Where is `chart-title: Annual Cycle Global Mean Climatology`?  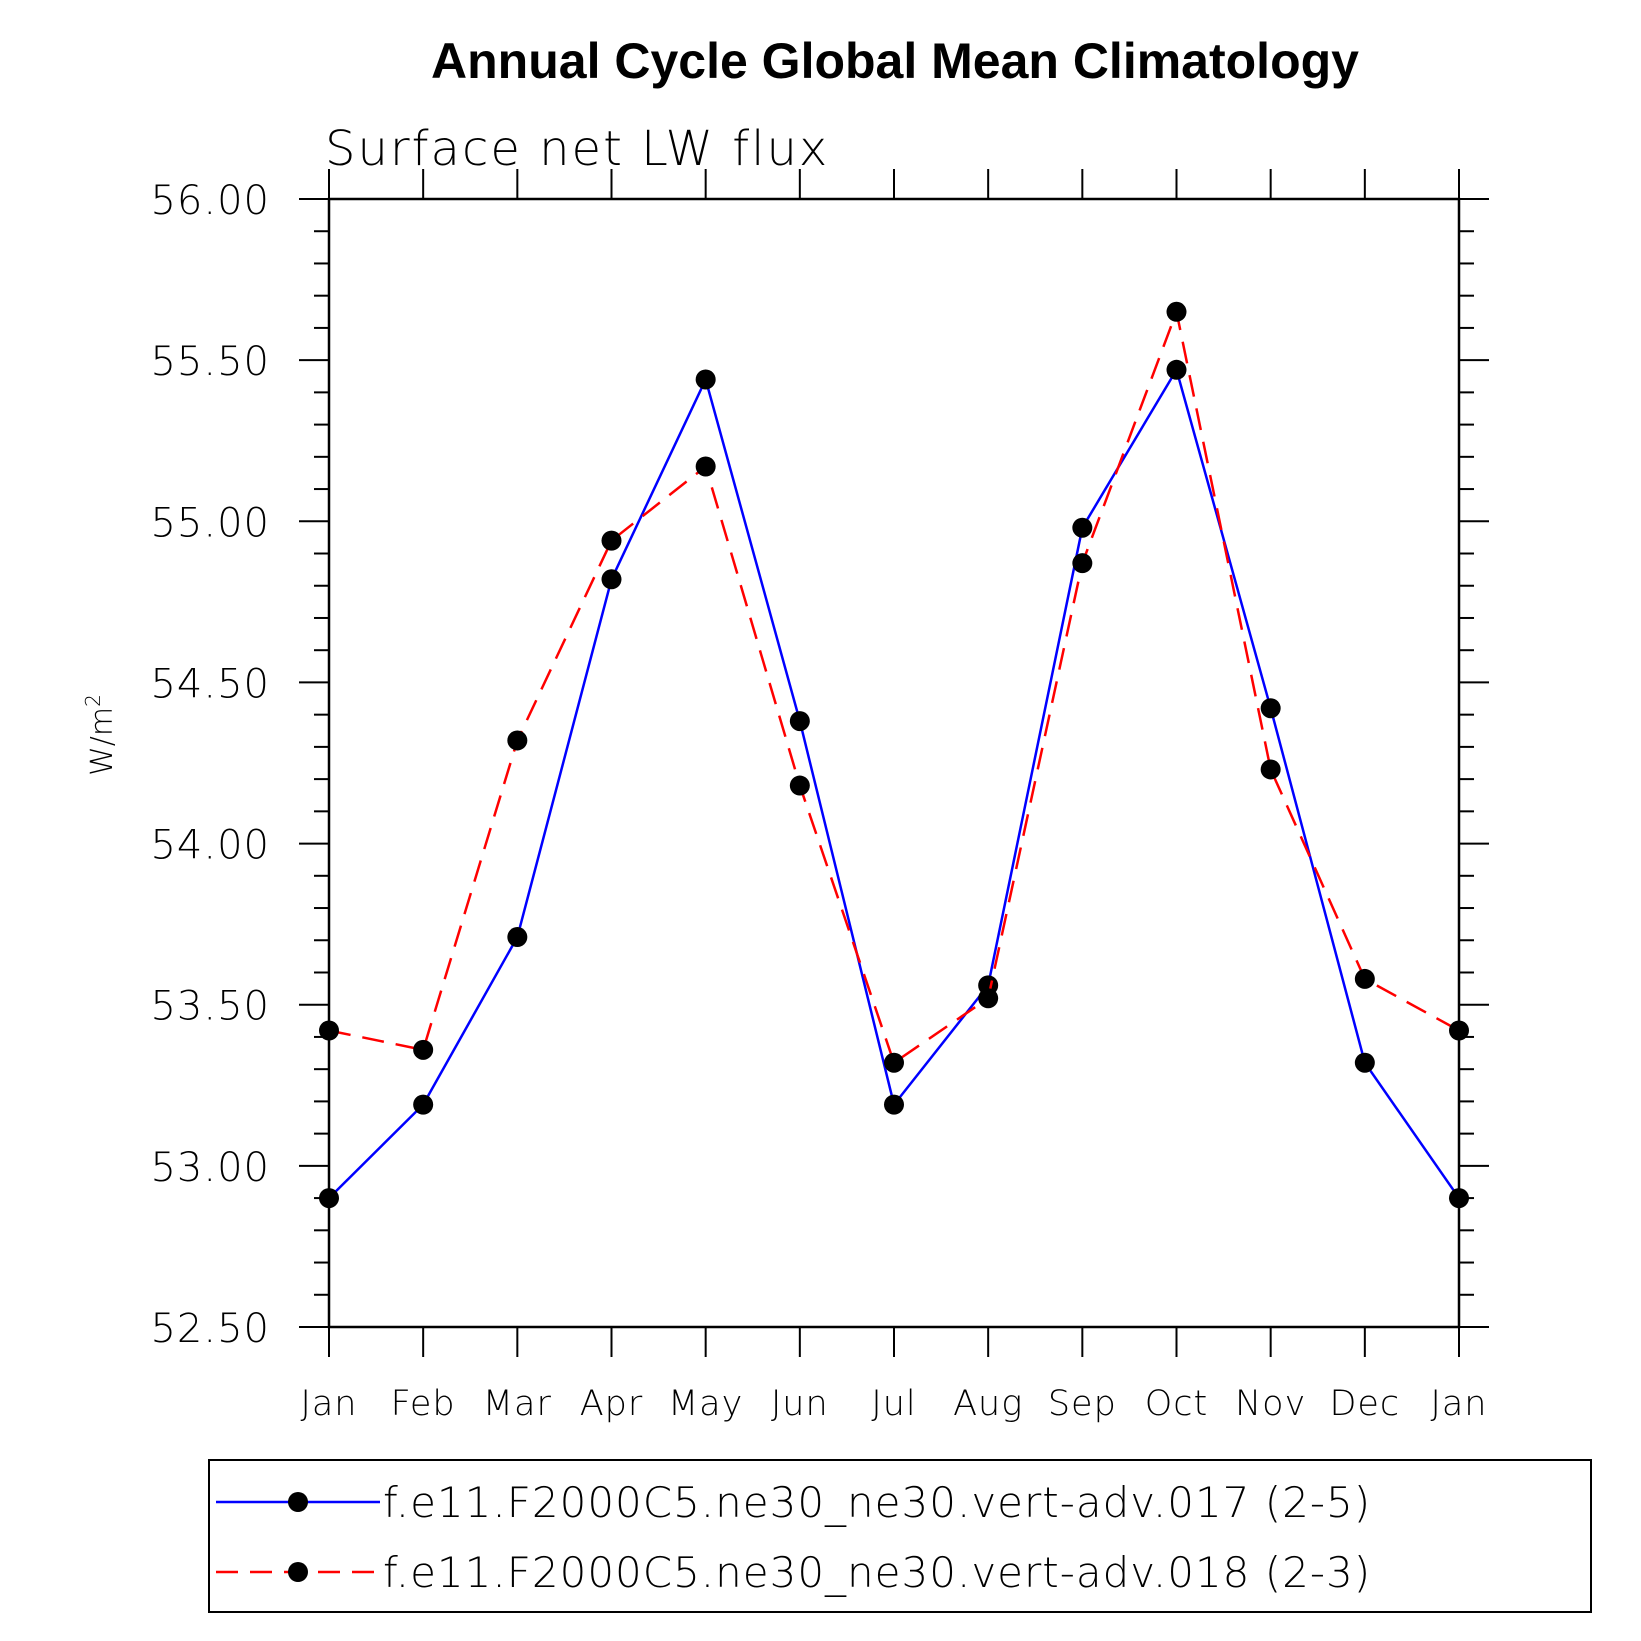
chart-title: Annual Cycle Global Mean Climatology is located at coordinates (895, 61).